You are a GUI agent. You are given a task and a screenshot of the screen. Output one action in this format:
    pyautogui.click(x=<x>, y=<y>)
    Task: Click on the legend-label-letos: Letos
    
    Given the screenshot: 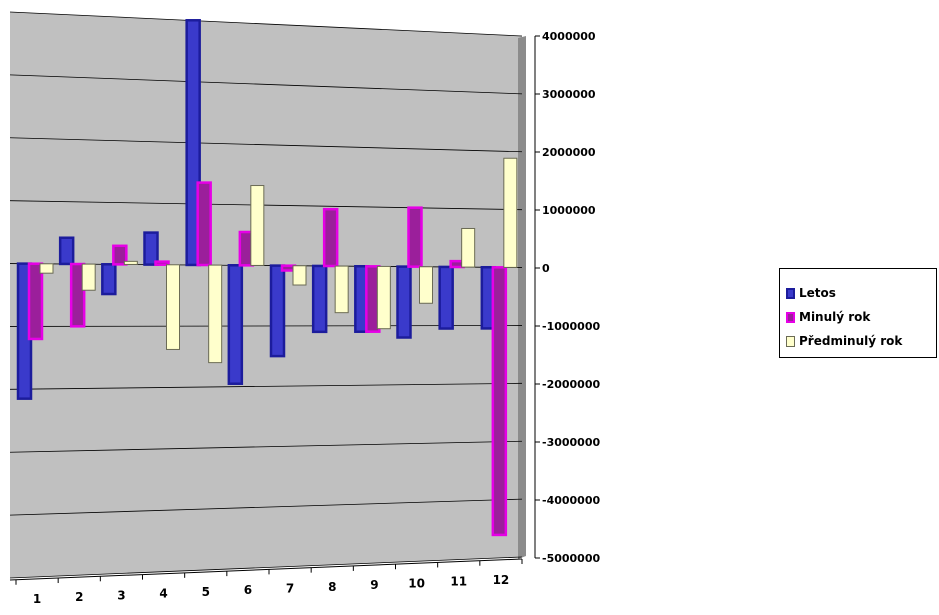 What is the action you would take?
    pyautogui.click(x=817, y=293)
    